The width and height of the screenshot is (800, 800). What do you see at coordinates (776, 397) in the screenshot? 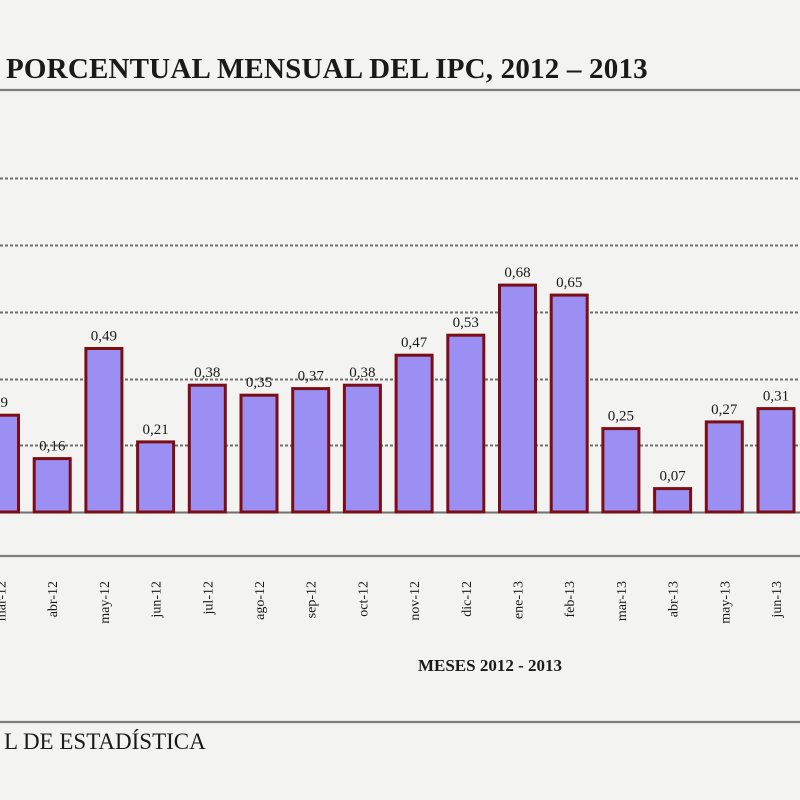
I see `data-label: 0,31` at bounding box center [776, 397].